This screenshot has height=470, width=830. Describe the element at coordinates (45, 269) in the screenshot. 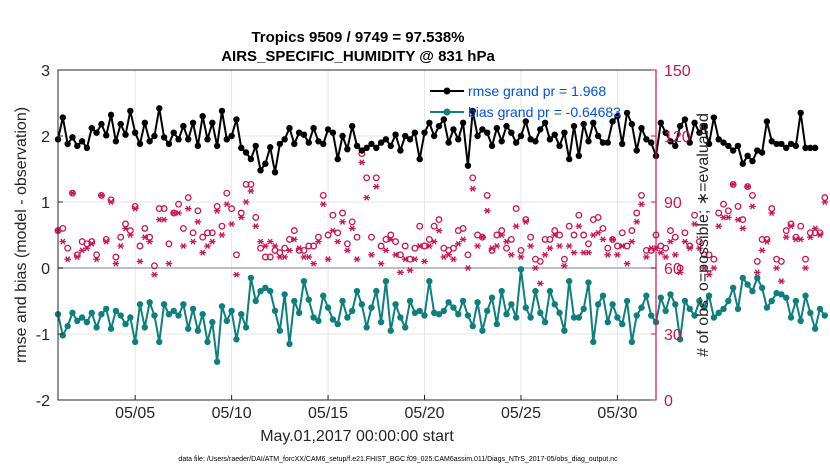

I see `y-tick-label: 0` at that location.